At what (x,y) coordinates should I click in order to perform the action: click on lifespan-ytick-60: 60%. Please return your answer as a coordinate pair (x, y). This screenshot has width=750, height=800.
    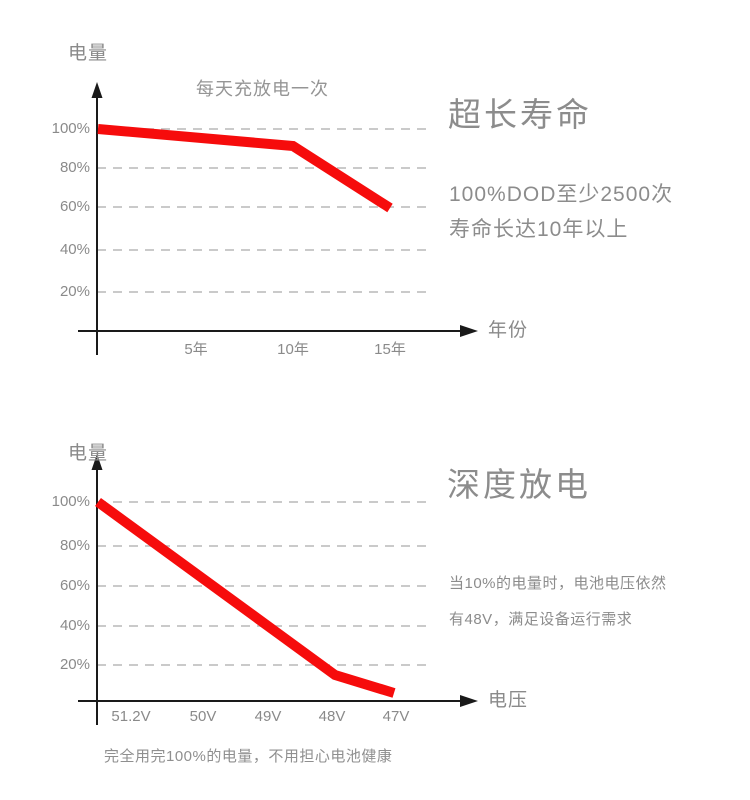
    Looking at the image, I should click on (74, 206).